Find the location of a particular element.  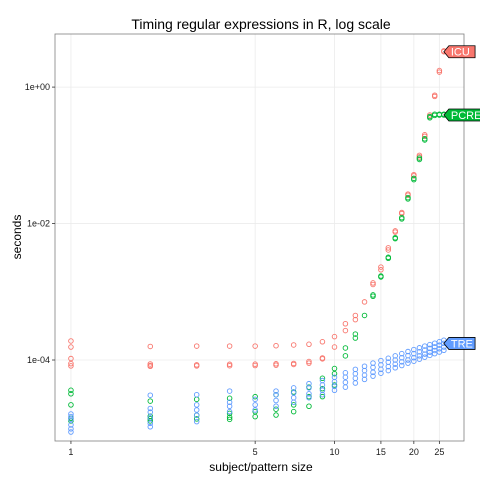

y-tick-label: 1e-04 is located at coordinates (38, 360).